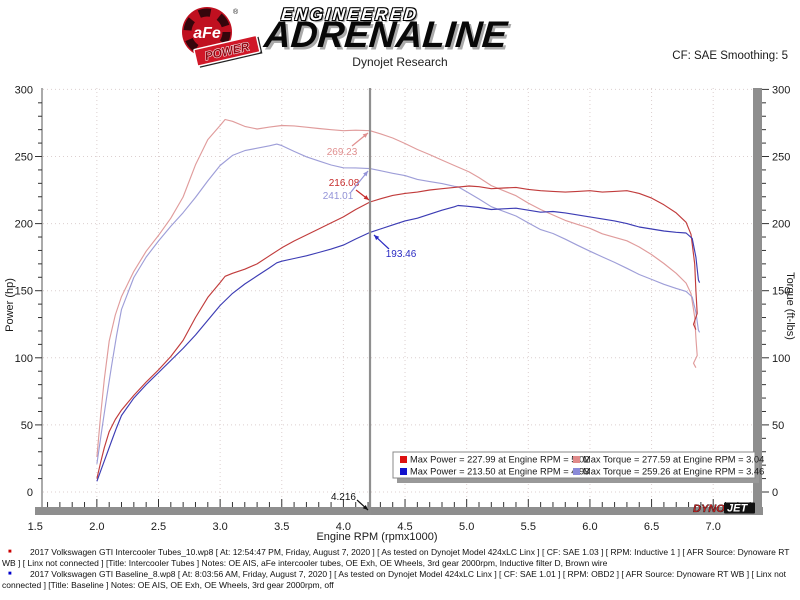 The height and width of the screenshot is (600, 800). What do you see at coordinates (499, 472) in the screenshot?
I see `legend-entry-label: Max Power = 213.50 at Engine RPM = 4.93` at bounding box center [499, 472].